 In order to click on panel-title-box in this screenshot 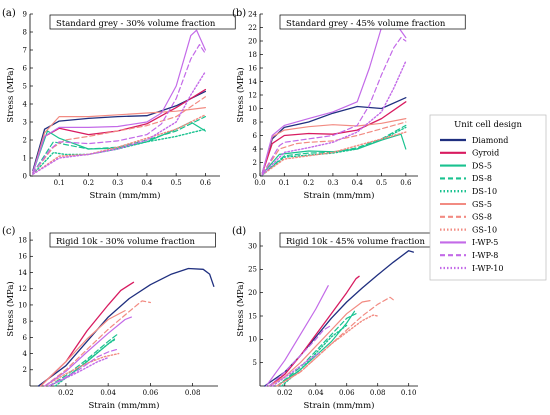, I will do `click(142, 22)`.